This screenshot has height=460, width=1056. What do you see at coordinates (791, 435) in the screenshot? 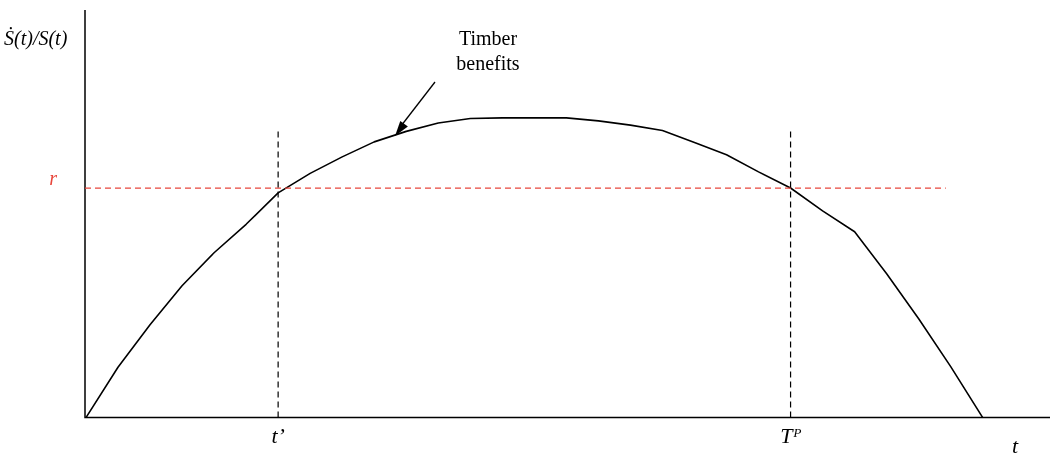
I see `x-tick-label: Tᴾ` at bounding box center [791, 435].